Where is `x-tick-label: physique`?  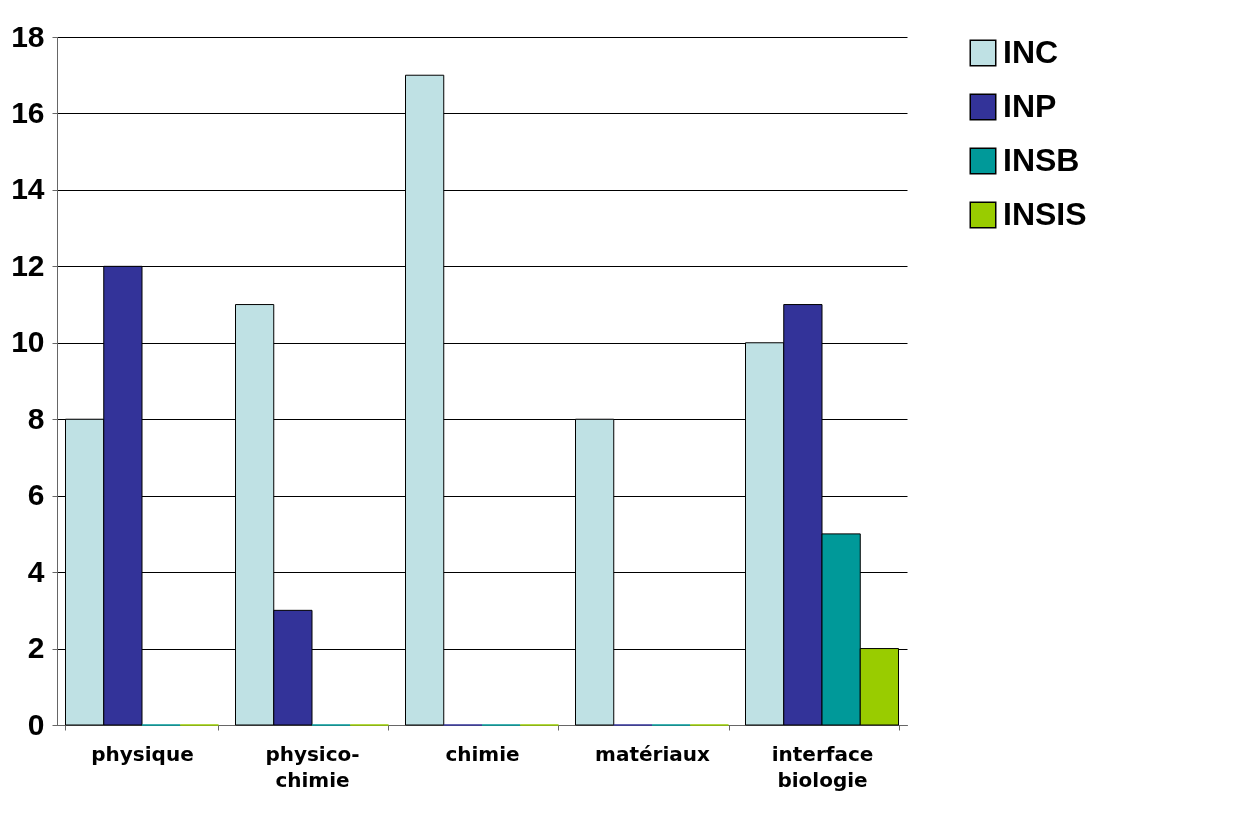 x-tick-label: physique is located at coordinates (142, 753).